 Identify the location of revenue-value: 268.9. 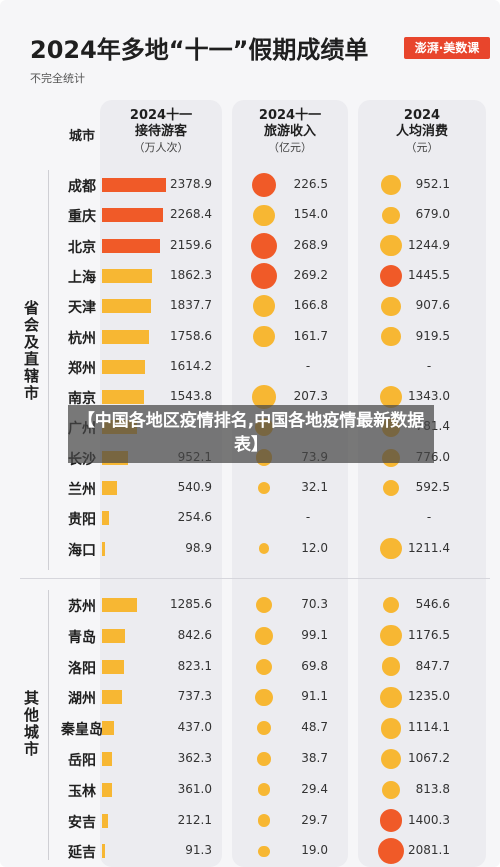
(310, 244).